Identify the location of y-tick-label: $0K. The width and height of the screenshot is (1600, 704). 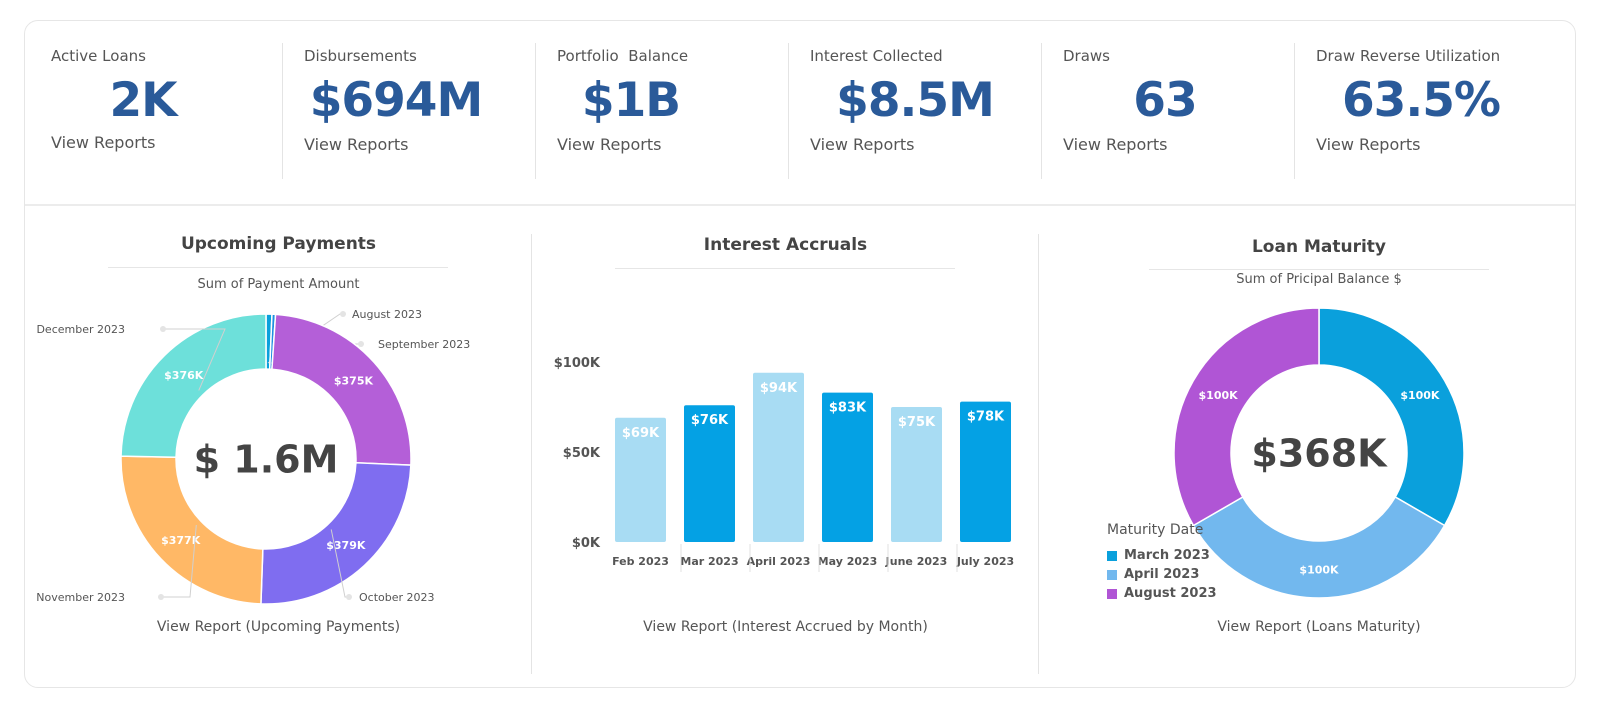
(586, 543).